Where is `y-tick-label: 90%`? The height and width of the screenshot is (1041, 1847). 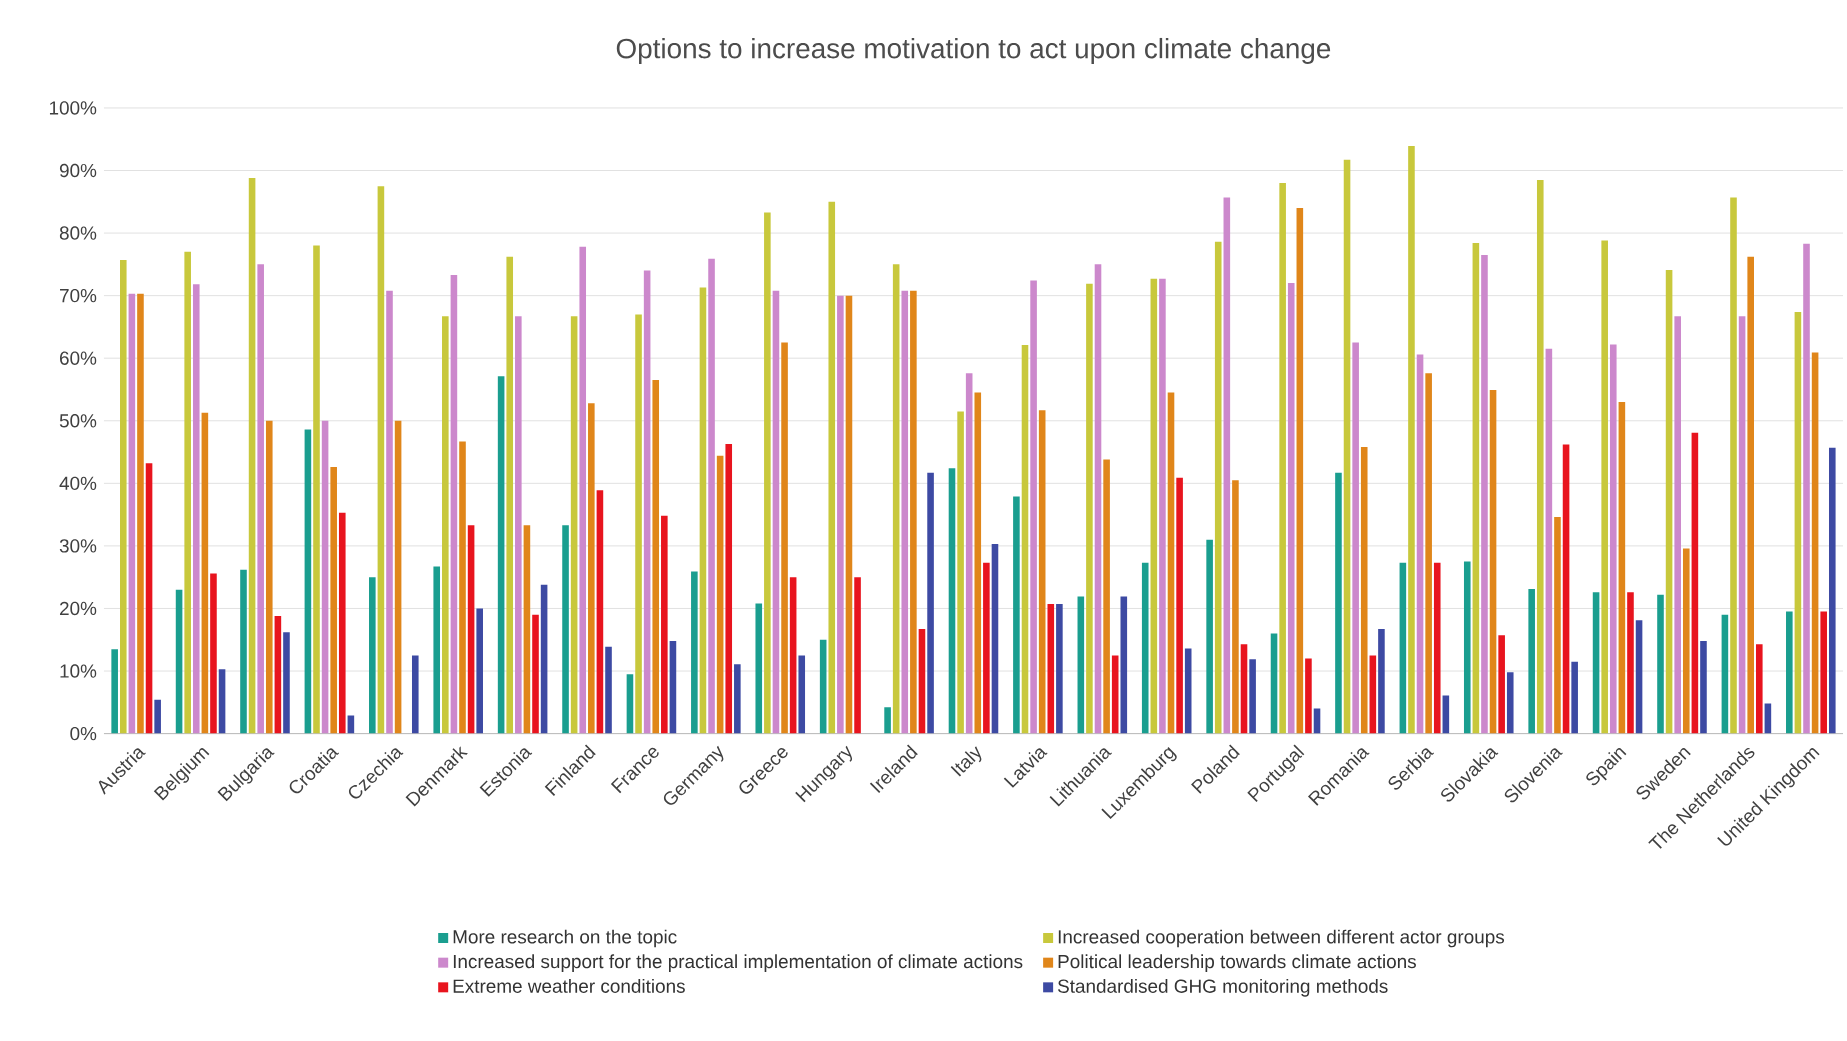 y-tick-label: 90% is located at coordinates (78, 170).